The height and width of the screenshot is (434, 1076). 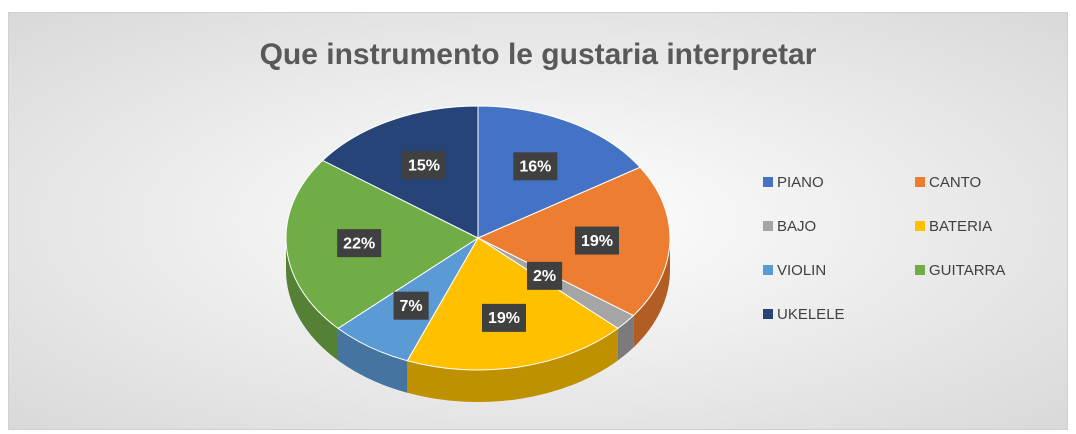 What do you see at coordinates (538, 54) in the screenshot?
I see `chart-title: Que instrumento le gustaria interpretar` at bounding box center [538, 54].